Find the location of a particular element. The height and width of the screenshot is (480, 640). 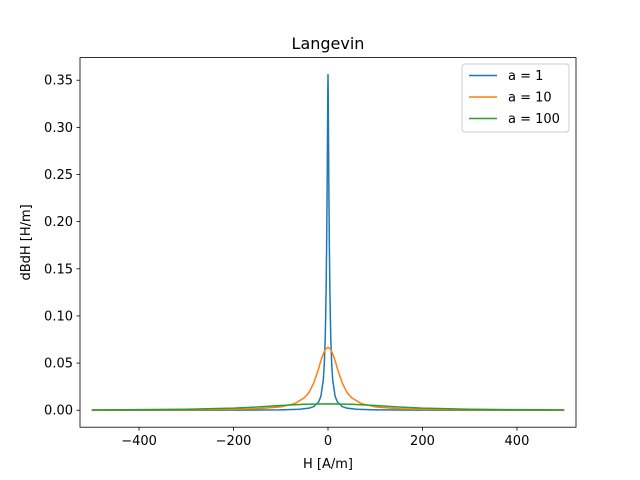

x-axis-ticks: −400 −200 0 200 400 is located at coordinates (325, 438).